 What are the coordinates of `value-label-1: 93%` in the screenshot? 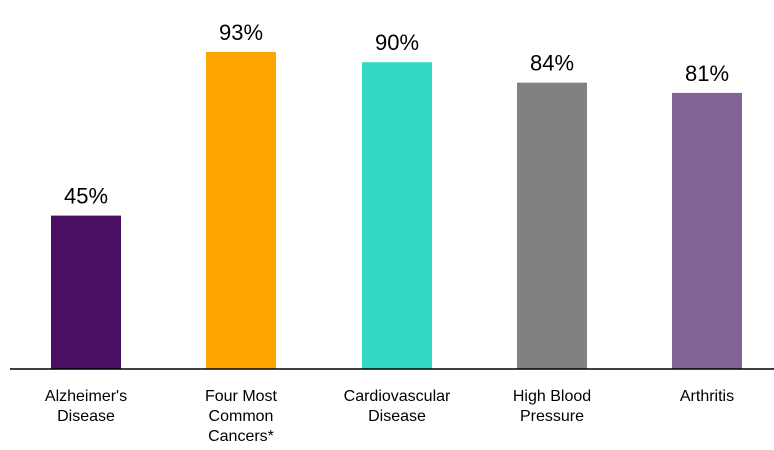 It's located at (241, 32).